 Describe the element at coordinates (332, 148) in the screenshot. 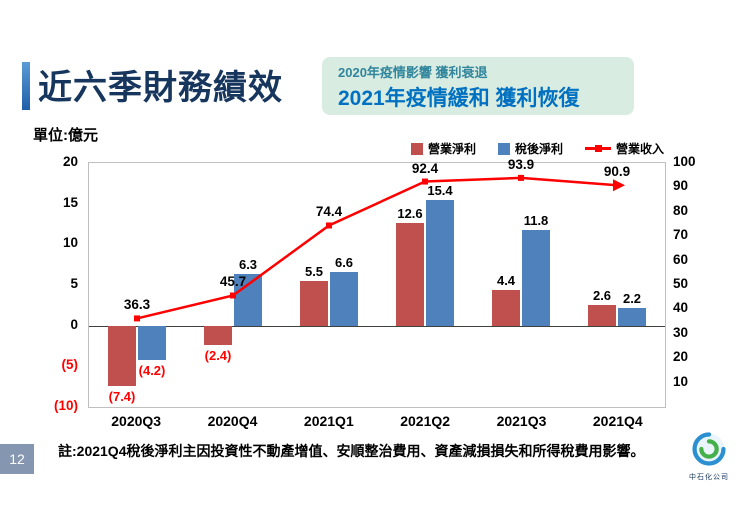

I see `legend: 營業淨利 稅後淨利 營業收入` at that location.